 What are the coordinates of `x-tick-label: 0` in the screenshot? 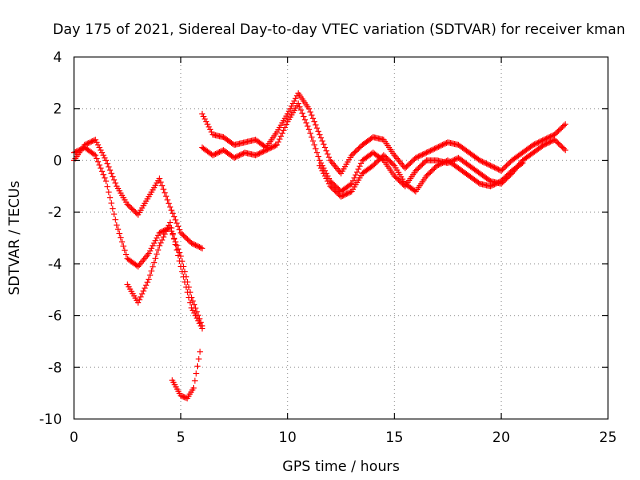 It's located at (74, 438).